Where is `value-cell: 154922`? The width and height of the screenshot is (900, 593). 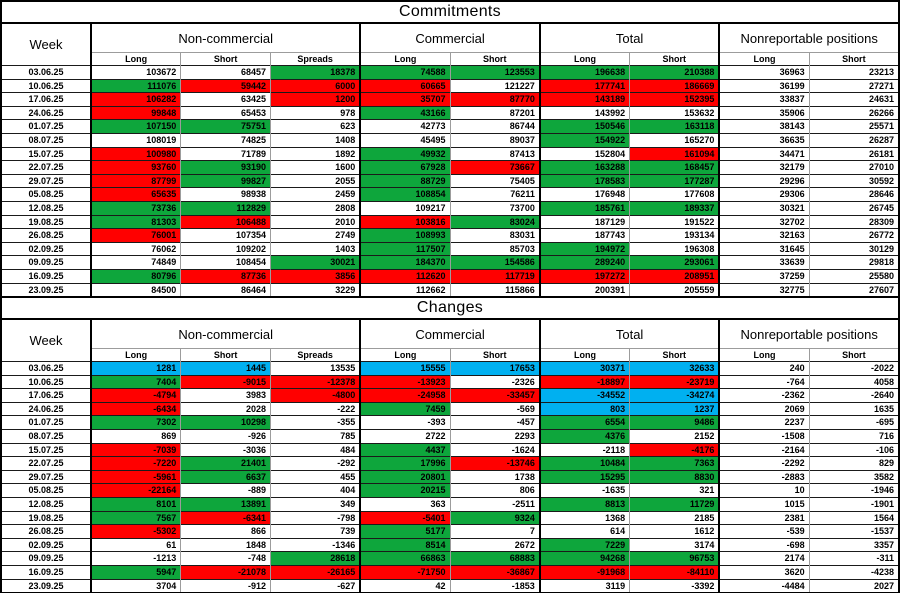 value-cell: 154922 is located at coordinates (584, 140).